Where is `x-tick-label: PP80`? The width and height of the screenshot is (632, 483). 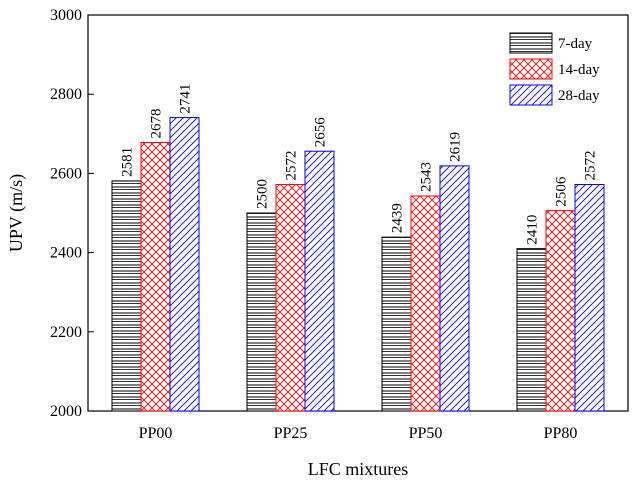
x-tick-label: PP80 is located at coordinates (561, 433).